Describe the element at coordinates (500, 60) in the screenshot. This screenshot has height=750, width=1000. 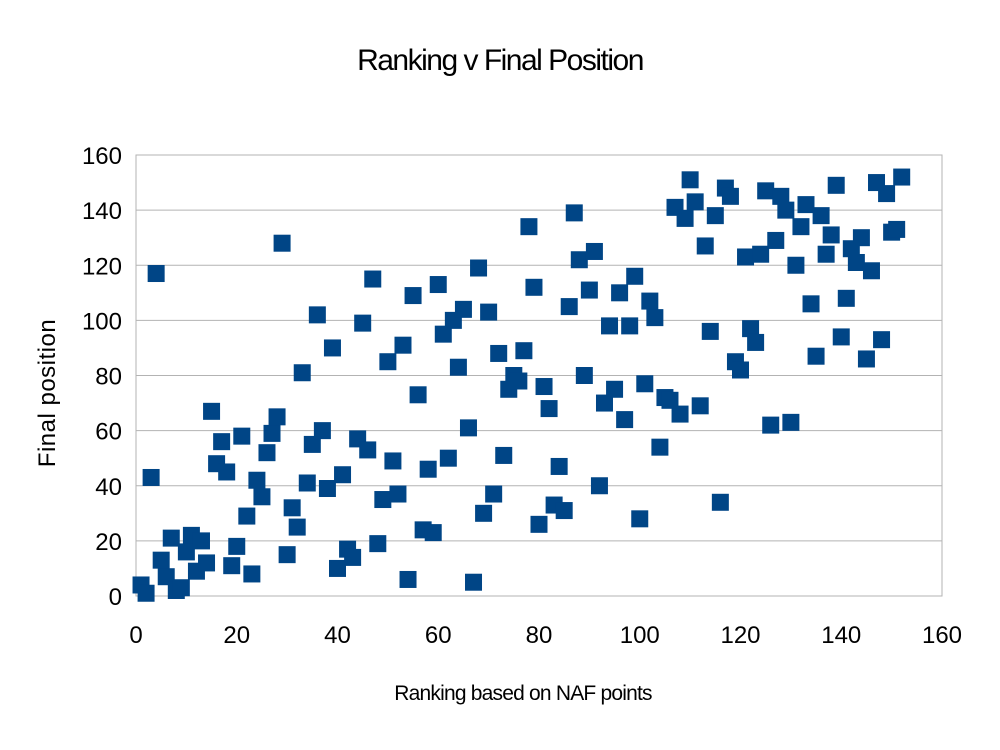
I see `chart-title: Ranking v Final Position` at that location.